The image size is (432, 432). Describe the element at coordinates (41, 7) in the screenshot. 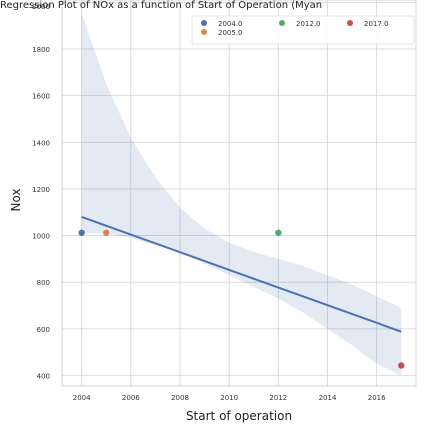

I see `y-tick-label-2000: 2000` at that location.